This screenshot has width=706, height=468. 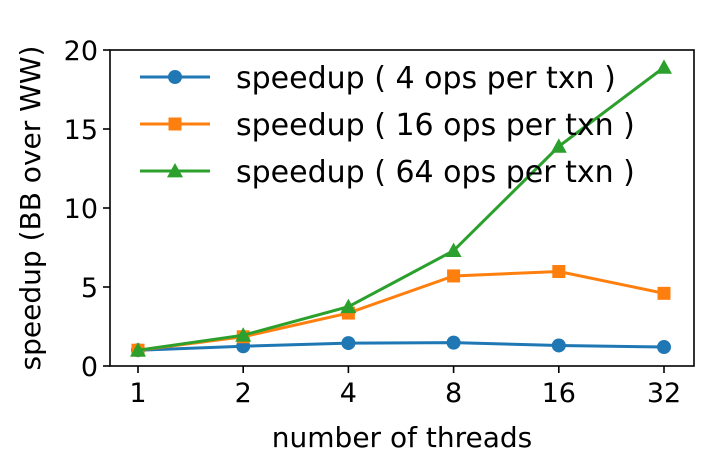 I want to click on x-axis-label: number of threads, so click(x=402, y=437).